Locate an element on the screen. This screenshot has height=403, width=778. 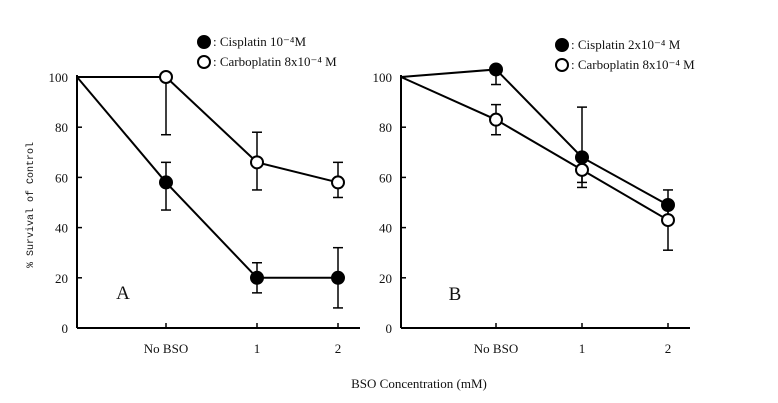
y-axis-label: % Survival of Control is located at coordinates (31, 205).